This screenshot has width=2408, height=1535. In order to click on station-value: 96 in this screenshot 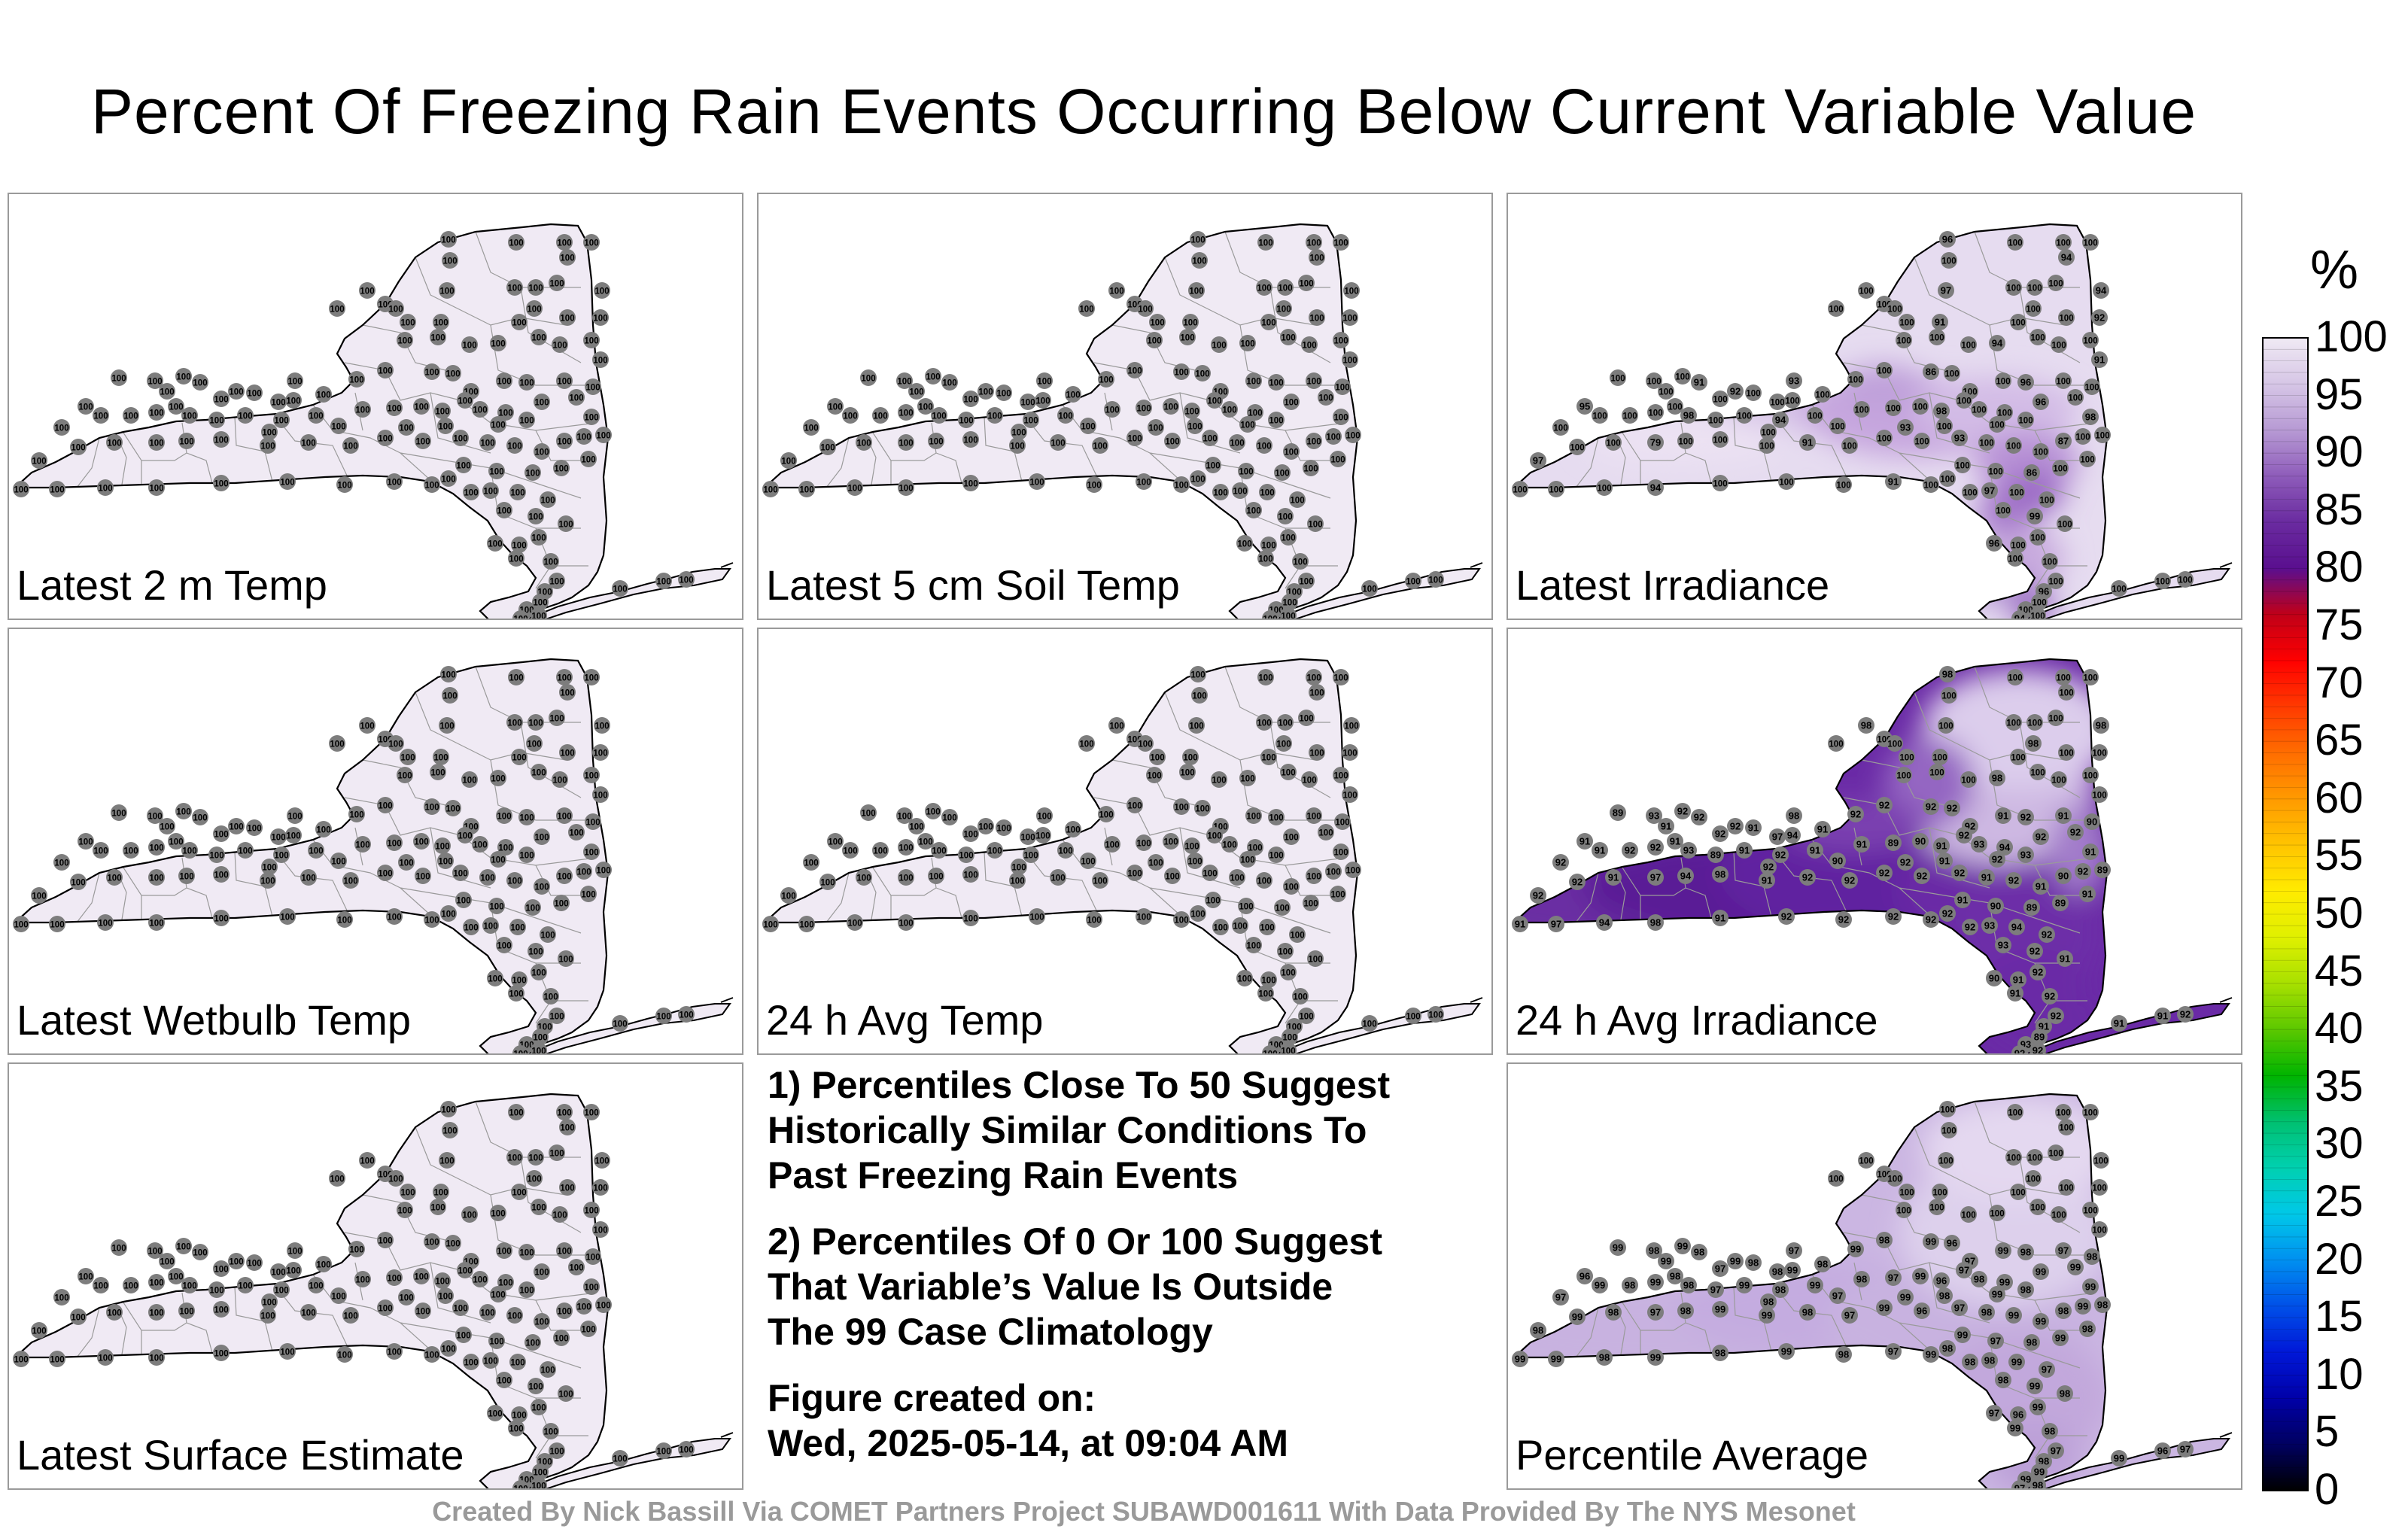, I will do `click(1941, 1281)`.